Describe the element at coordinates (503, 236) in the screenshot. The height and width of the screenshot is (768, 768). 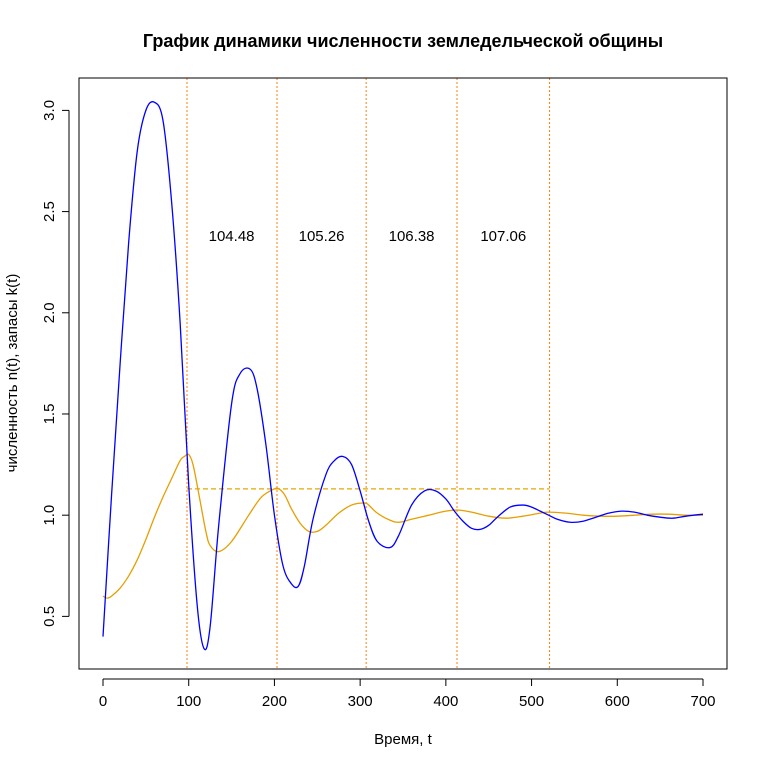
I see `period-annotation-3: 107.06` at that location.